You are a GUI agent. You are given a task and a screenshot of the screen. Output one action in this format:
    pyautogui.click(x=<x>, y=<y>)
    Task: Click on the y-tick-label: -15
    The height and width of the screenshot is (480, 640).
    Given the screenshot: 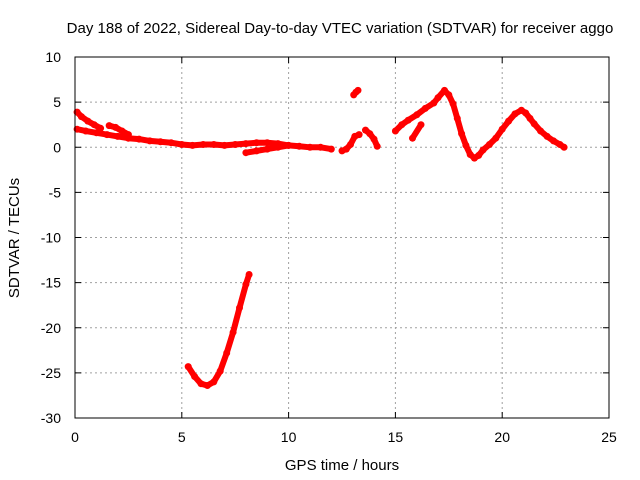 What is the action you would take?
    pyautogui.click(x=51, y=283)
    